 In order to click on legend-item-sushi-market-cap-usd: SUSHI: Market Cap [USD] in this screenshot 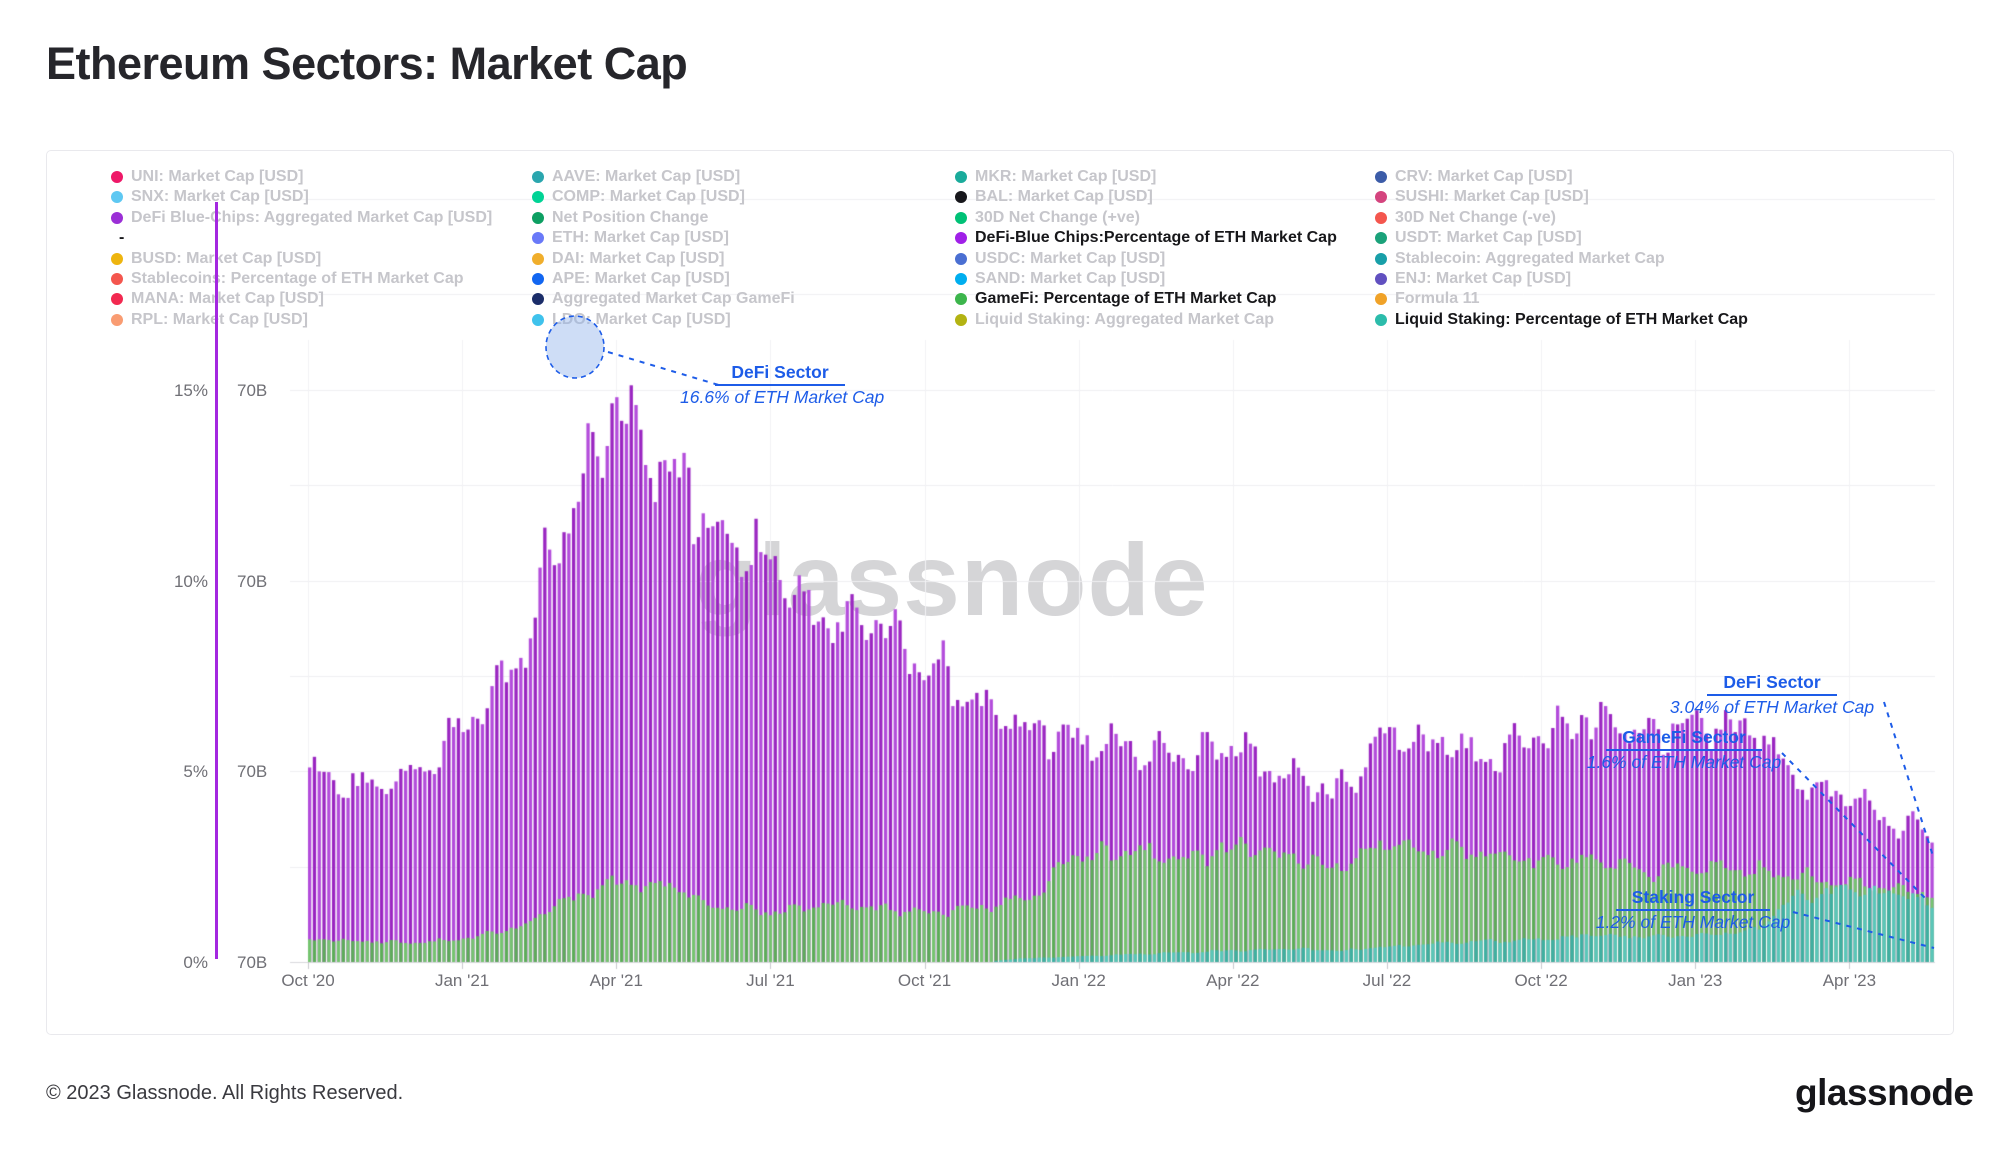, I will do `click(1482, 197)`.